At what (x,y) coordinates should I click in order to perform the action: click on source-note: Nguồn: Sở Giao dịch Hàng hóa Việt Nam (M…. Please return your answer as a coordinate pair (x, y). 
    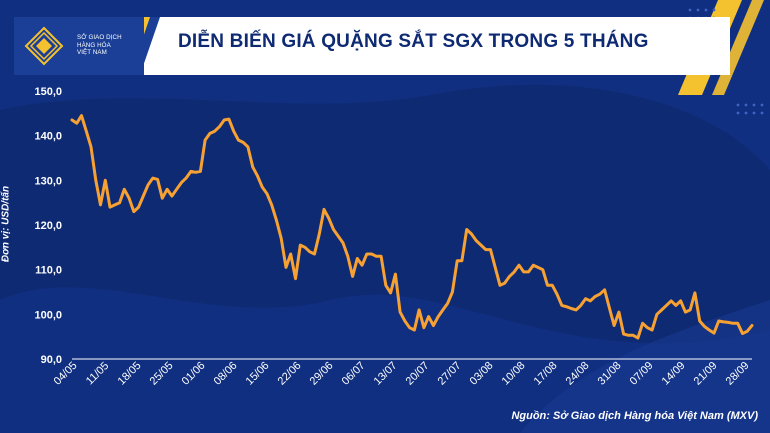
    Looking at the image, I should click on (634, 416).